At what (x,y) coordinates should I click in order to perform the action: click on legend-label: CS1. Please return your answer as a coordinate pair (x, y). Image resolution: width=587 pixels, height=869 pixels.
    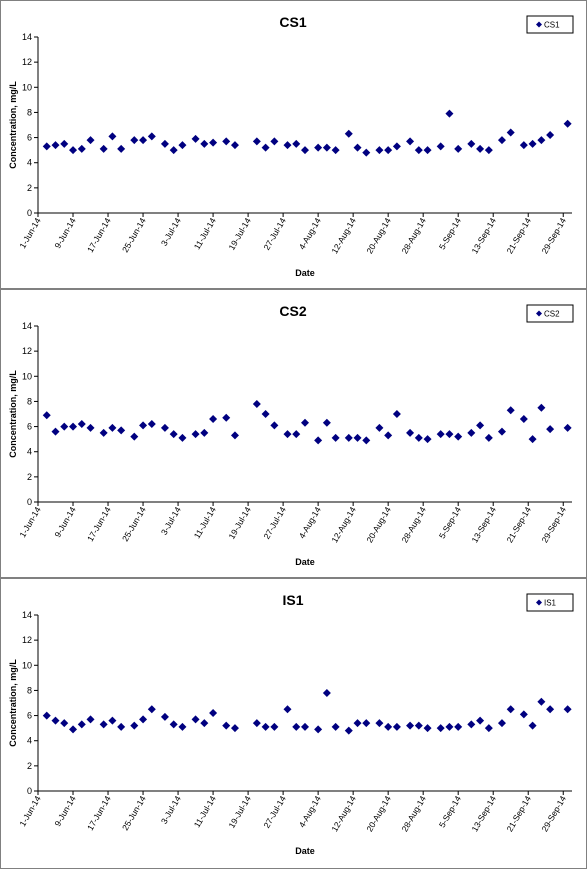
    Looking at the image, I should click on (552, 25).